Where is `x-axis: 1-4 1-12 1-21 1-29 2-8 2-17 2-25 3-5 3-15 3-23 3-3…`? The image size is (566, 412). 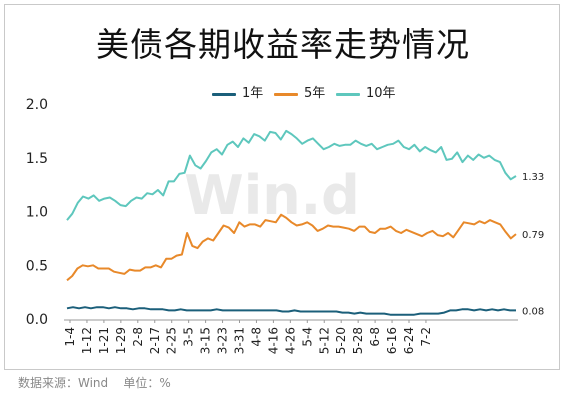 x-axis: 1-4 1-12 1-21 1-29 2-8 2-17 2-25 3-5 3-15 3-23 3-3… is located at coordinates (290, 336).